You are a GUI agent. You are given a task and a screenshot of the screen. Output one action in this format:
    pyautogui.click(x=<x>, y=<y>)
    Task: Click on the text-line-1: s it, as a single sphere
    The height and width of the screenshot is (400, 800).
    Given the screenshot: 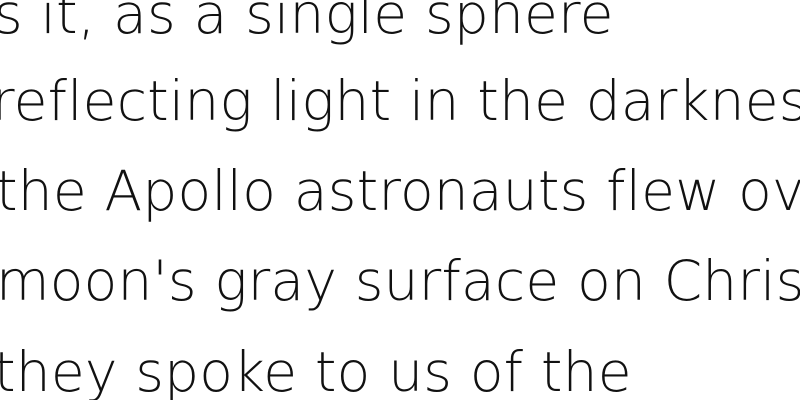 What is the action you would take?
    pyautogui.click(x=307, y=23)
    